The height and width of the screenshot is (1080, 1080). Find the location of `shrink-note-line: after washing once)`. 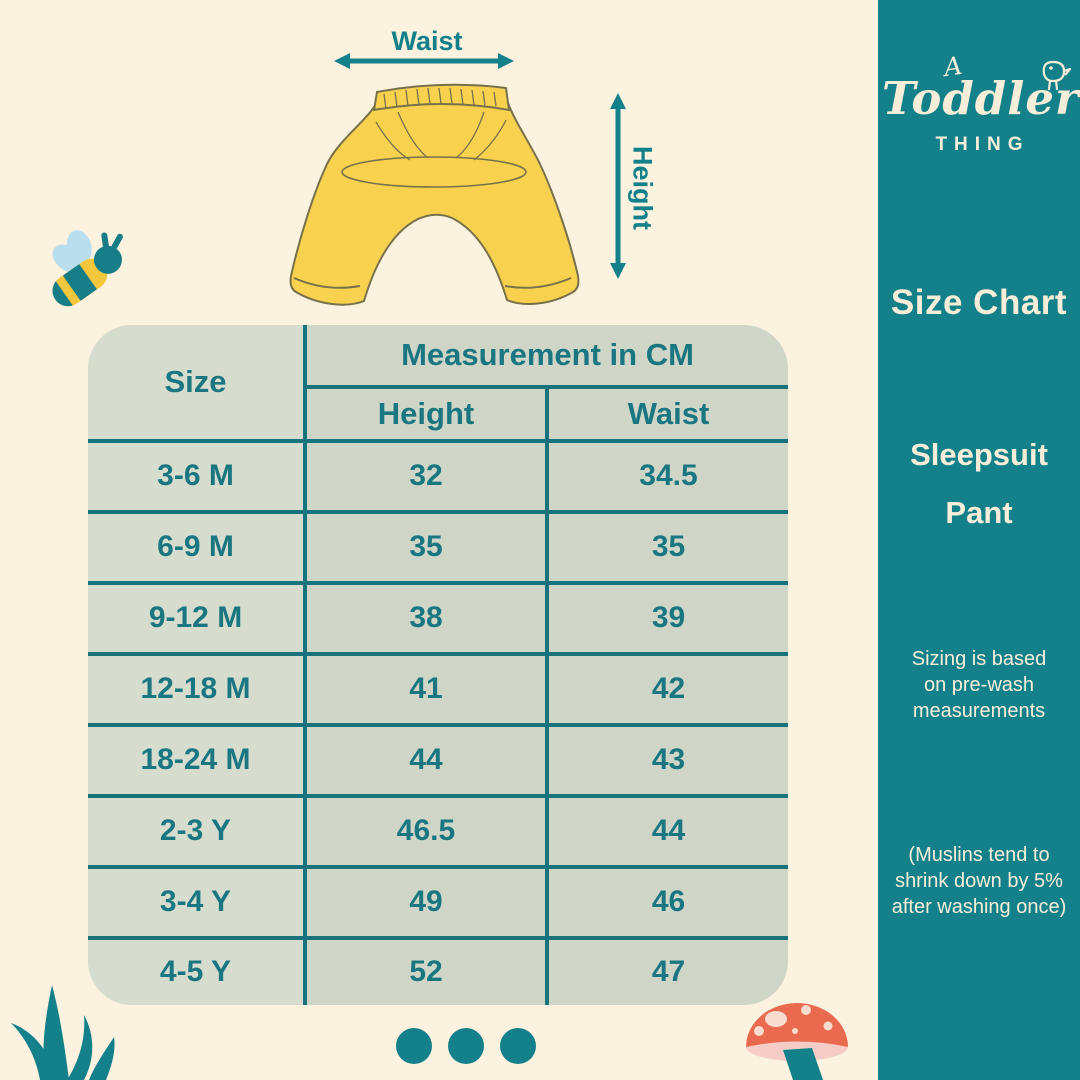

shrink-note-line: after washing once) is located at coordinates (979, 907).